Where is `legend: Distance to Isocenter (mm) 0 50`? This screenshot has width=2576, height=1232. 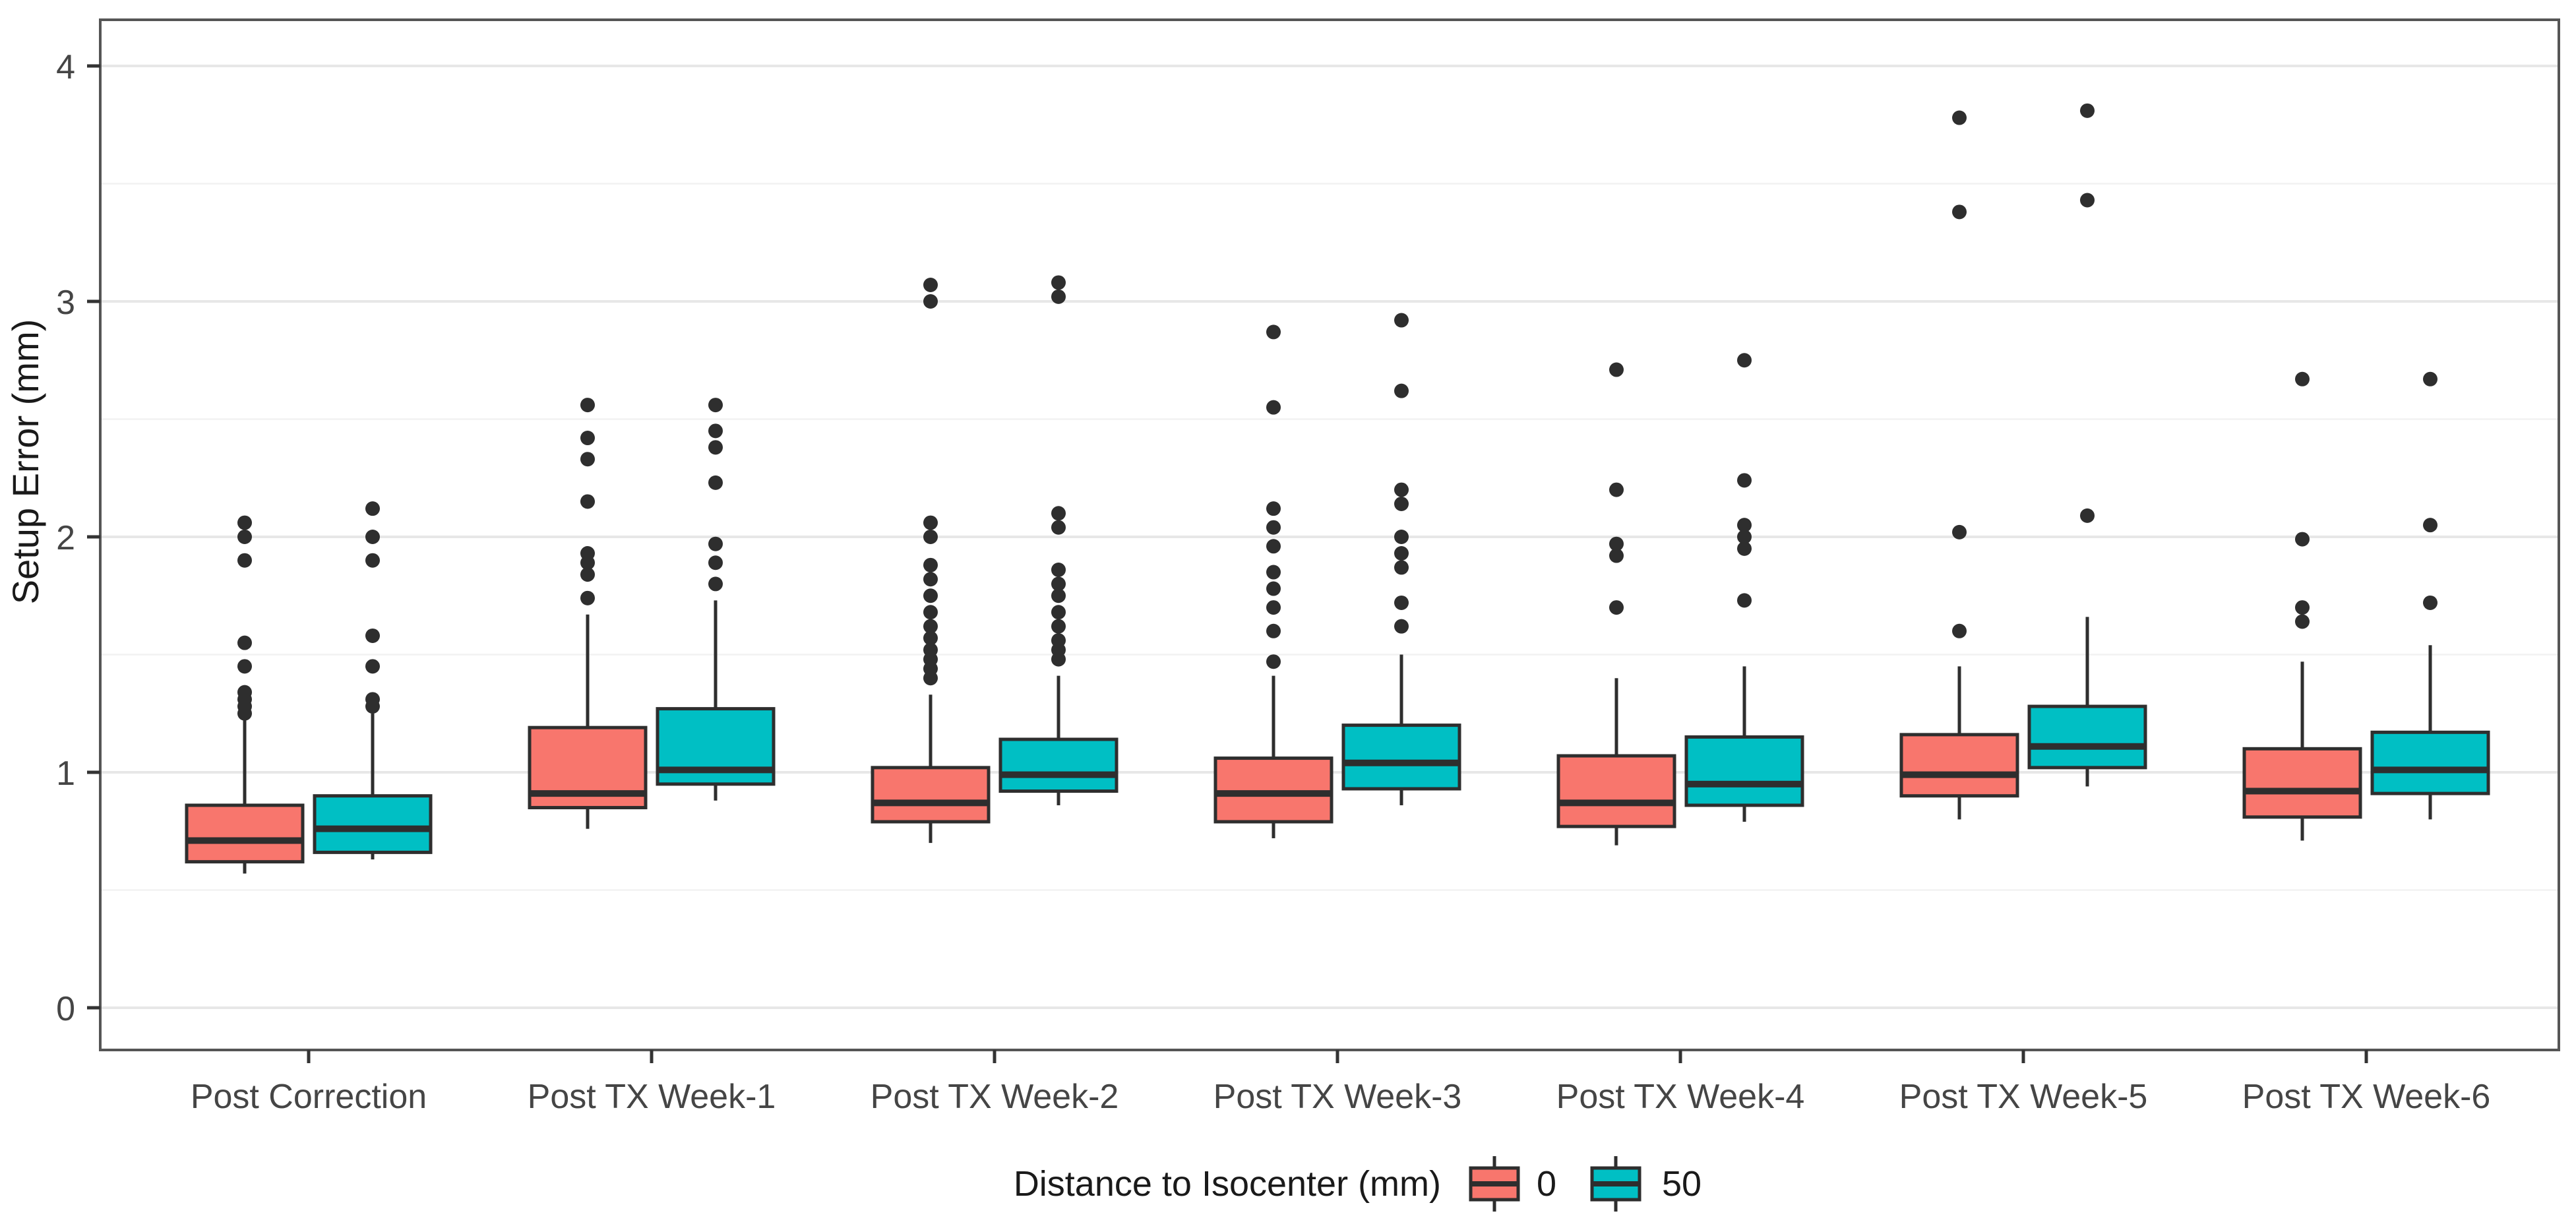 legend: Distance to Isocenter (mm) 0 50 is located at coordinates (1358, 1184).